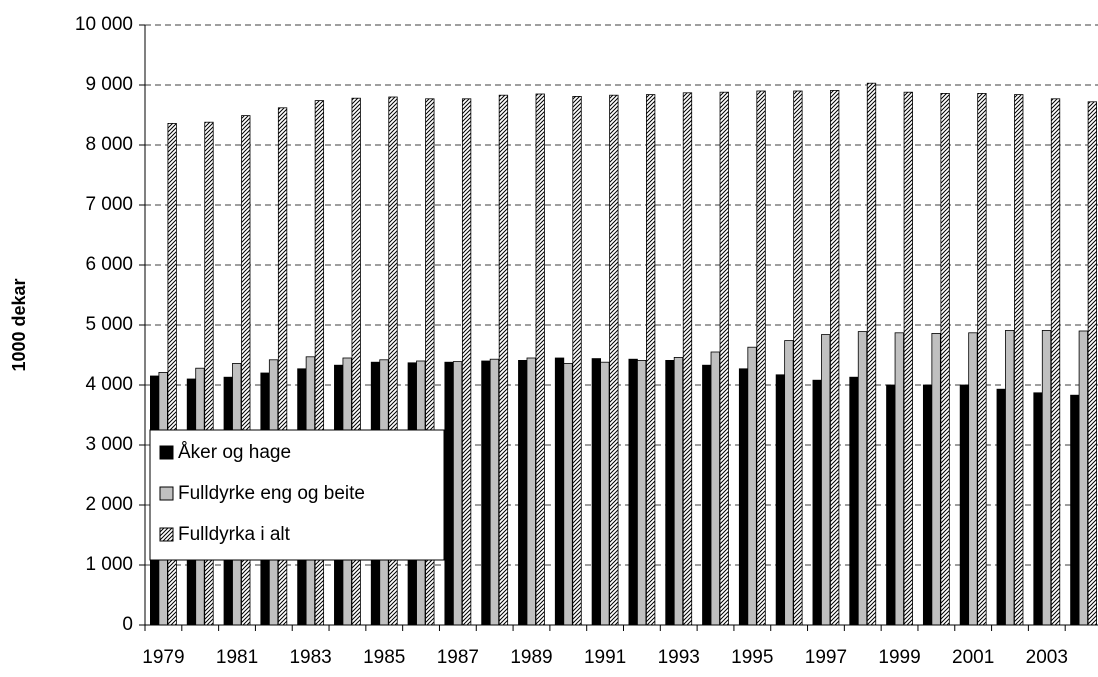 The height and width of the screenshot is (677, 1098). I want to click on y-tick-label: 5 000, so click(109, 324).